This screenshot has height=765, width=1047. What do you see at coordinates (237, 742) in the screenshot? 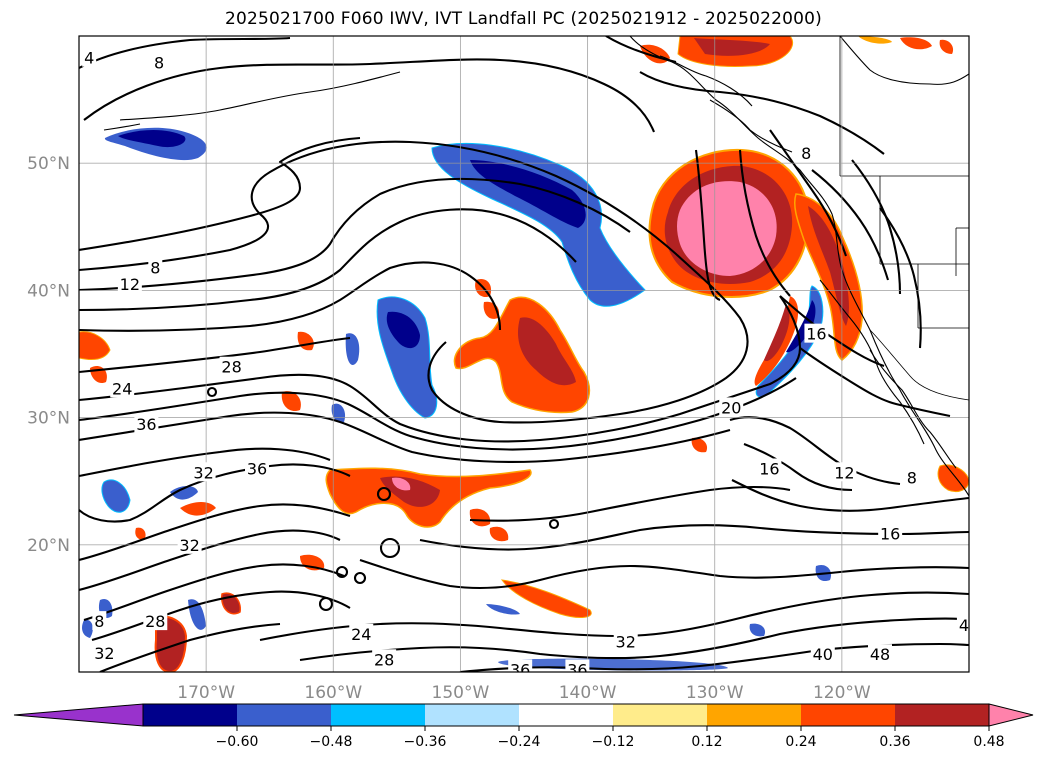
I see `colorbar-tick-label-0: −0.60` at bounding box center [237, 742].